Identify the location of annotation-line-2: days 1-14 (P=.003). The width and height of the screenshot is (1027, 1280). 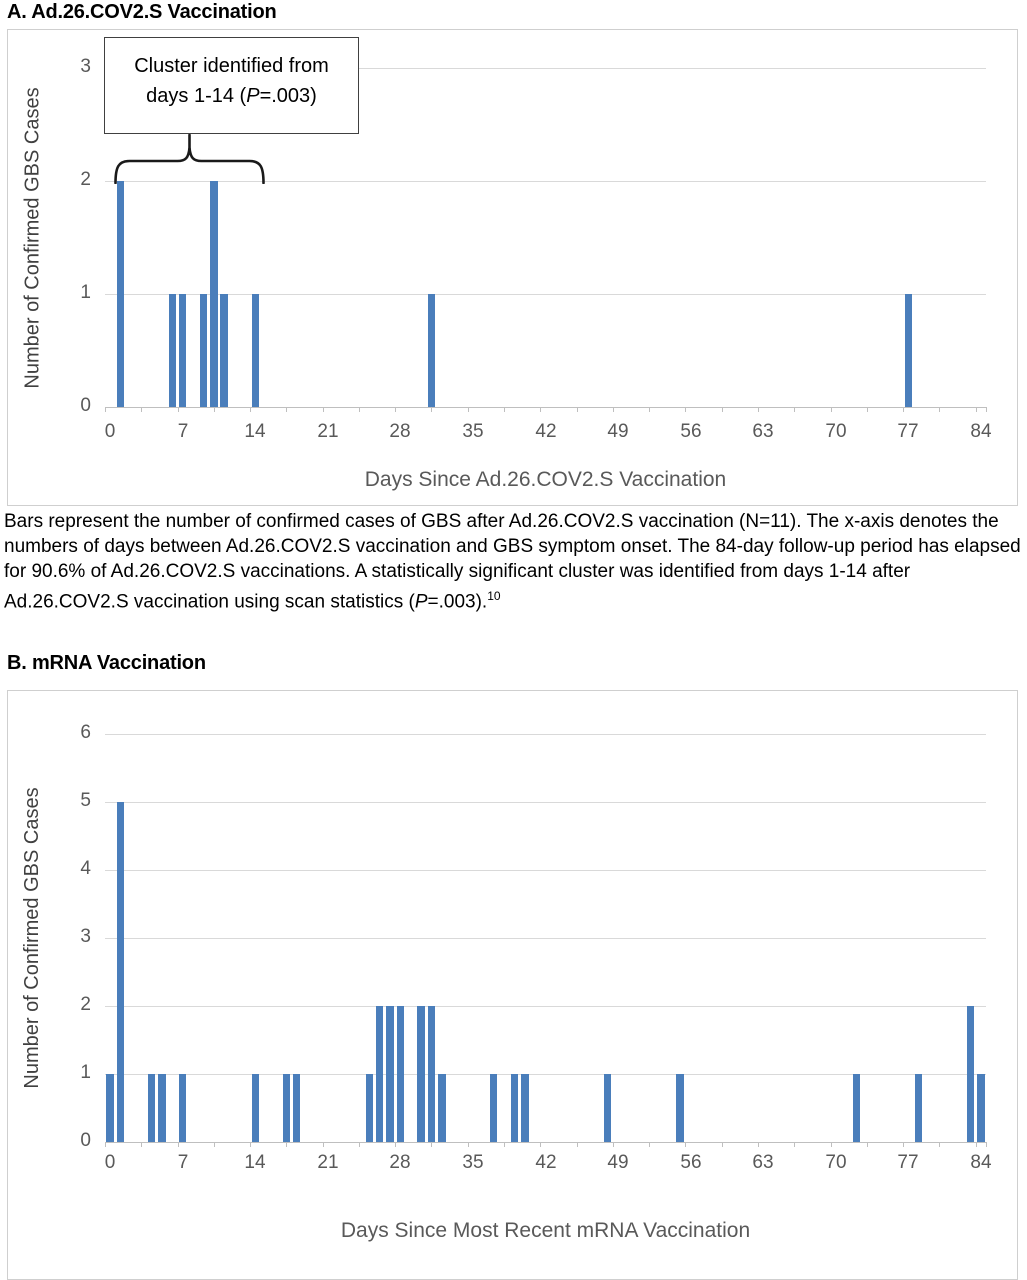
(231, 96).